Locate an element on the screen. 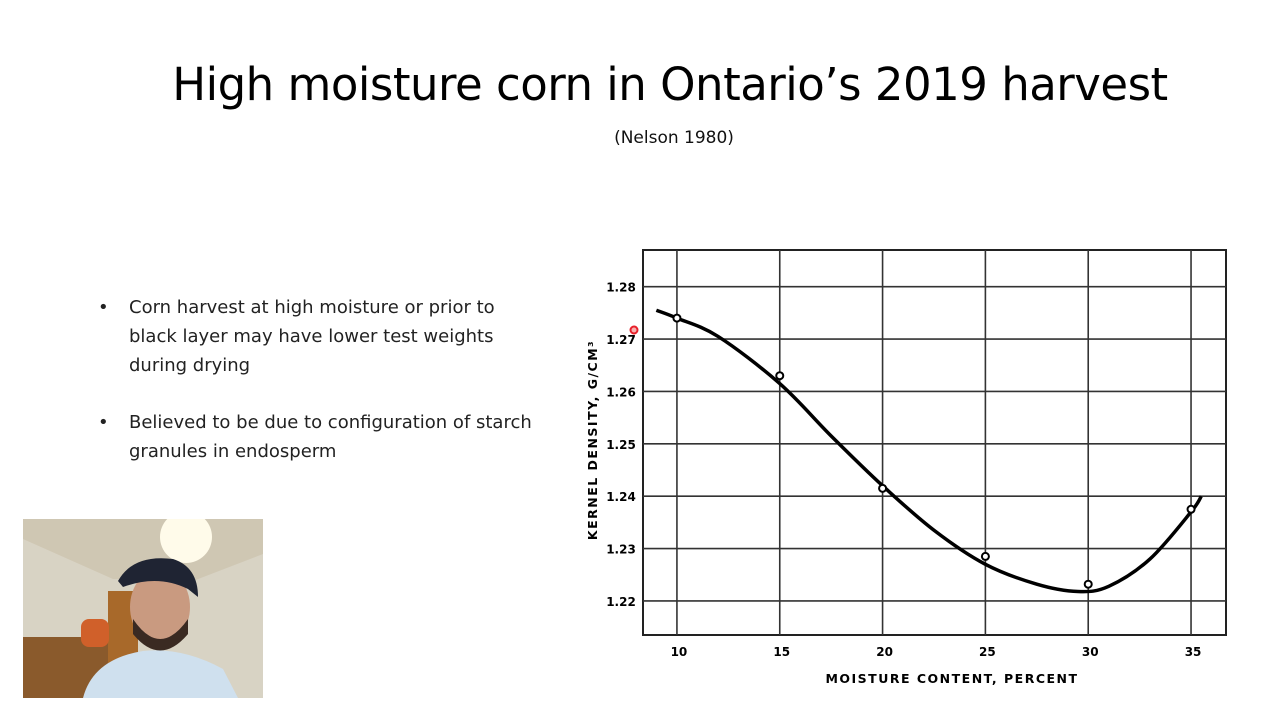  y-axis-label: KERNEL DENSITY, G/CM³ is located at coordinates (592, 440).